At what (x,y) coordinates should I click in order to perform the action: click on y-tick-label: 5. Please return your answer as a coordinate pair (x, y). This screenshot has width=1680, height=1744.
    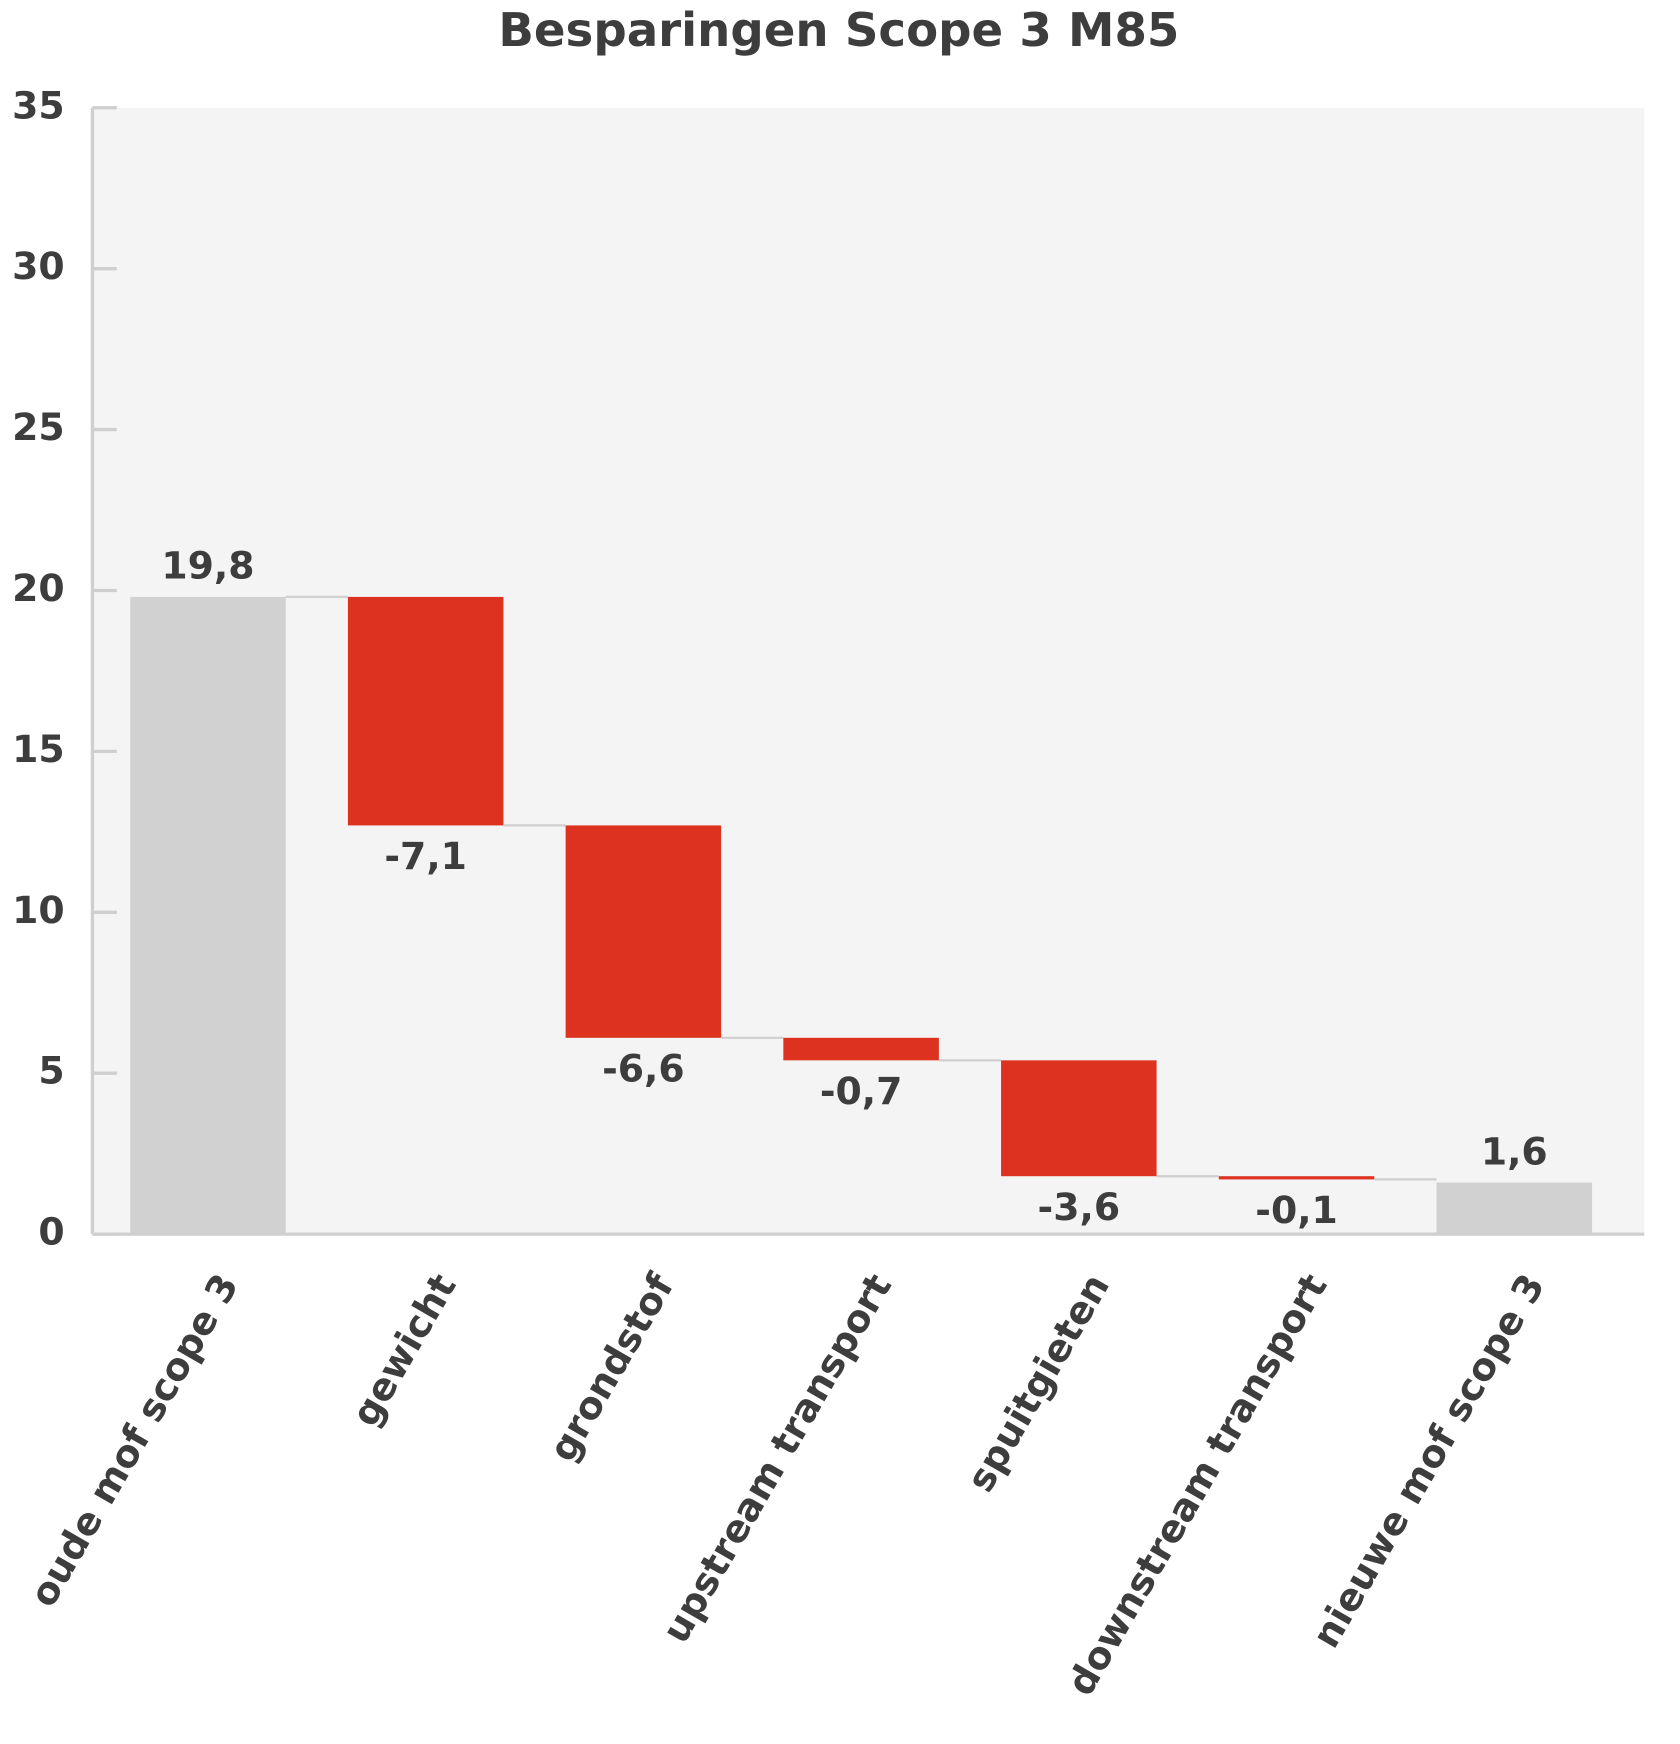
    Looking at the image, I should click on (51, 1071).